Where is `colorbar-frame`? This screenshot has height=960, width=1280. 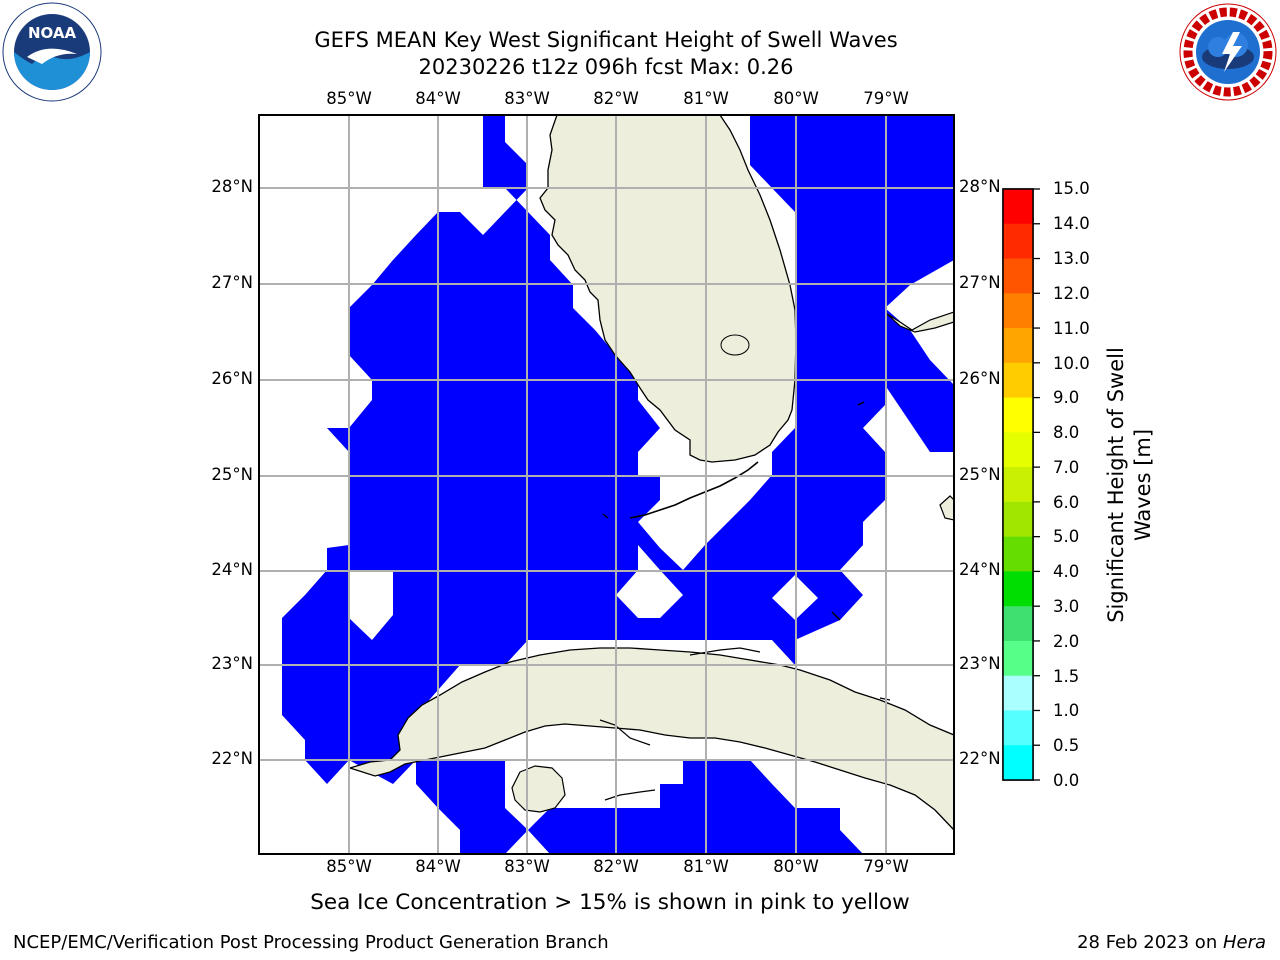 colorbar-frame is located at coordinates (1018, 484).